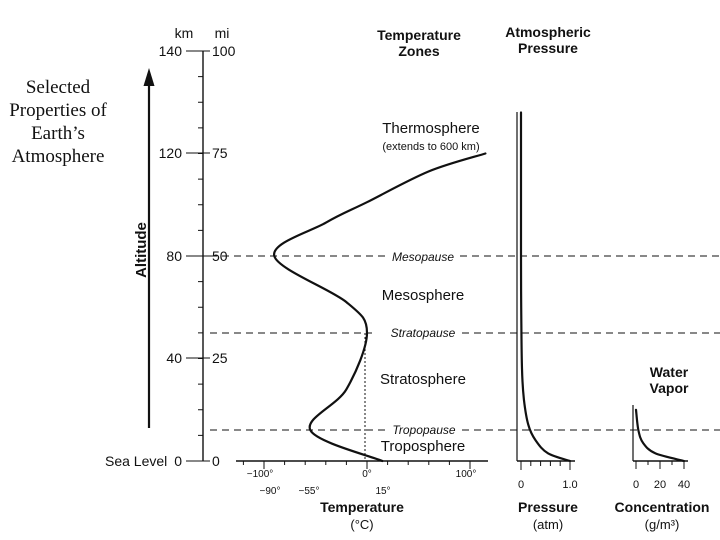 The width and height of the screenshot is (720, 540). What do you see at coordinates (174, 358) in the screenshot?
I see `km-tick-40: 40` at bounding box center [174, 358].